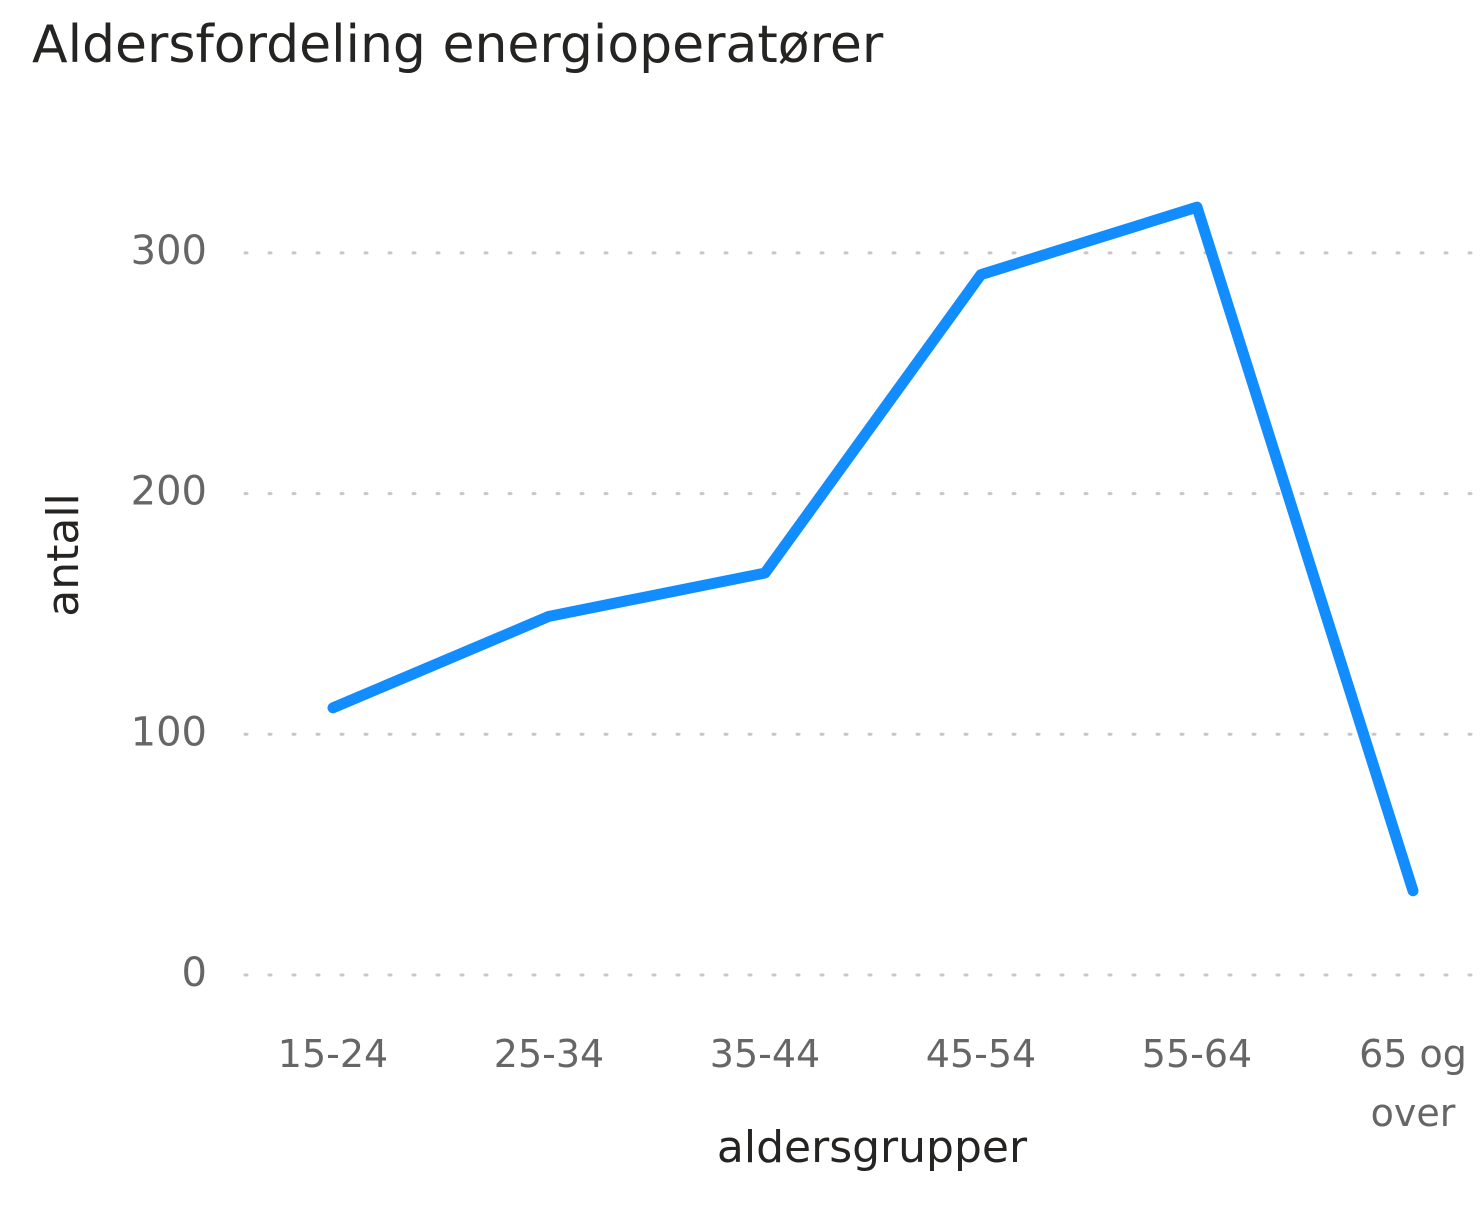 This screenshot has width=1481, height=1209. I want to click on chart-title: Aldersfordeling energioperatører, so click(458, 45).